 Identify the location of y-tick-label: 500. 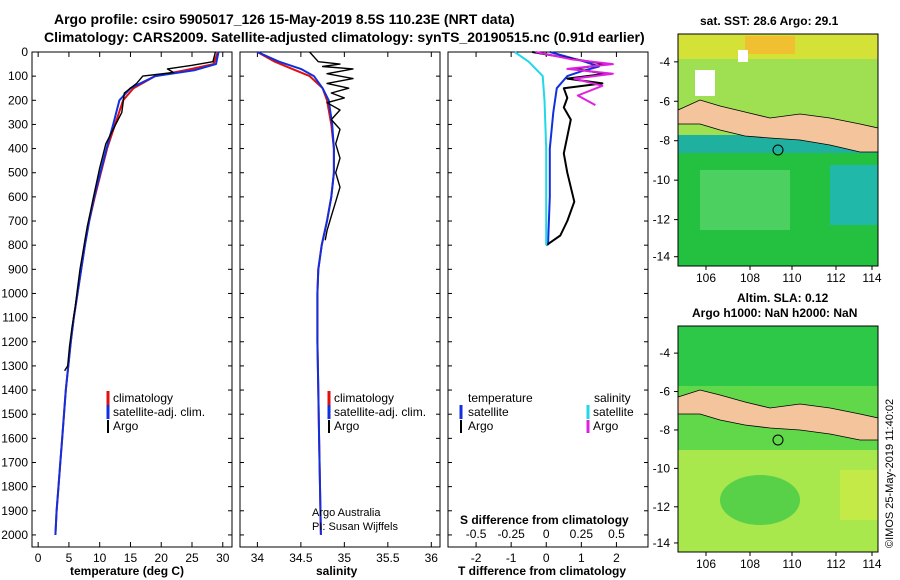
(18, 173).